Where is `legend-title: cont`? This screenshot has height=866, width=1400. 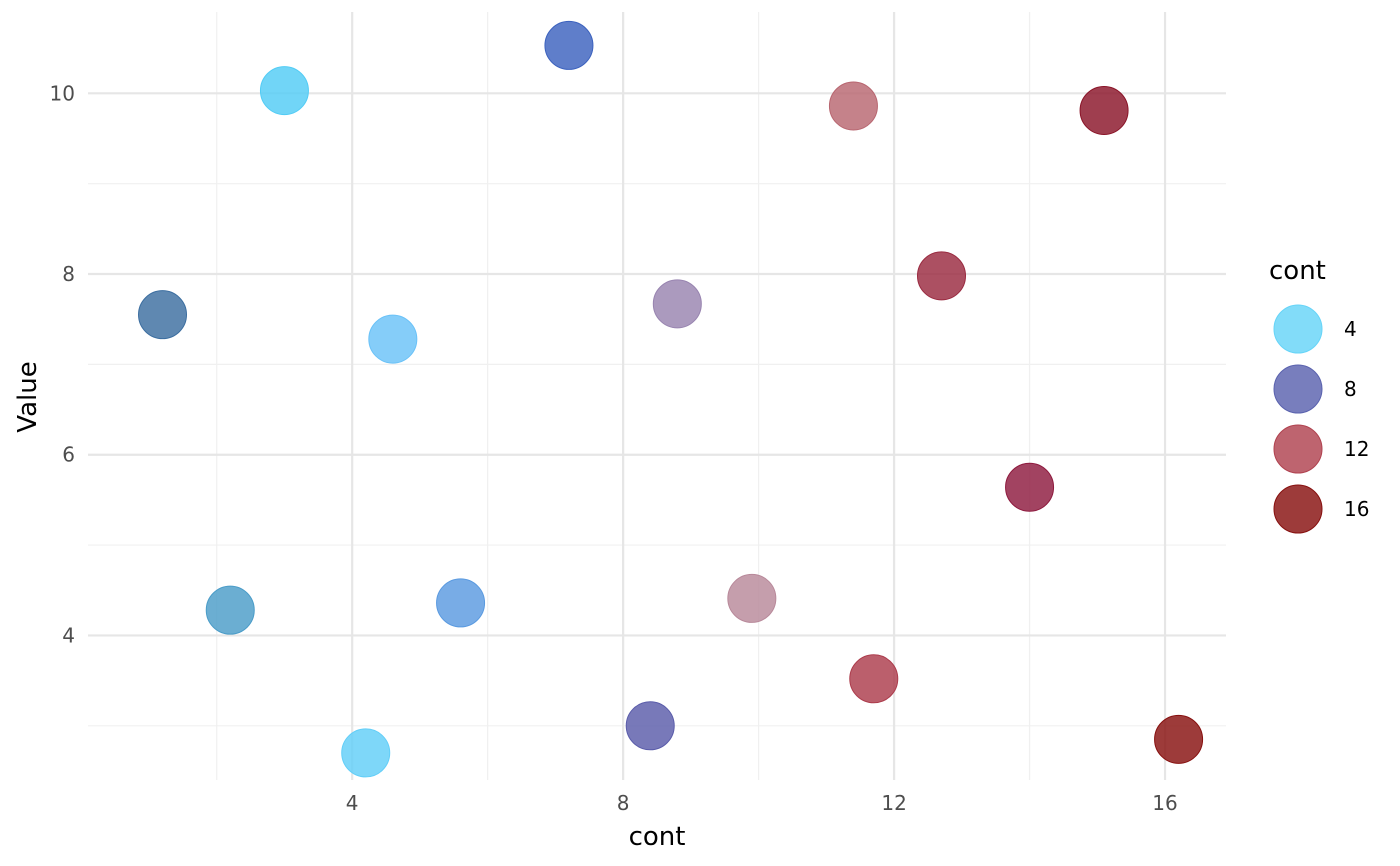
legend-title: cont is located at coordinates (1297, 271).